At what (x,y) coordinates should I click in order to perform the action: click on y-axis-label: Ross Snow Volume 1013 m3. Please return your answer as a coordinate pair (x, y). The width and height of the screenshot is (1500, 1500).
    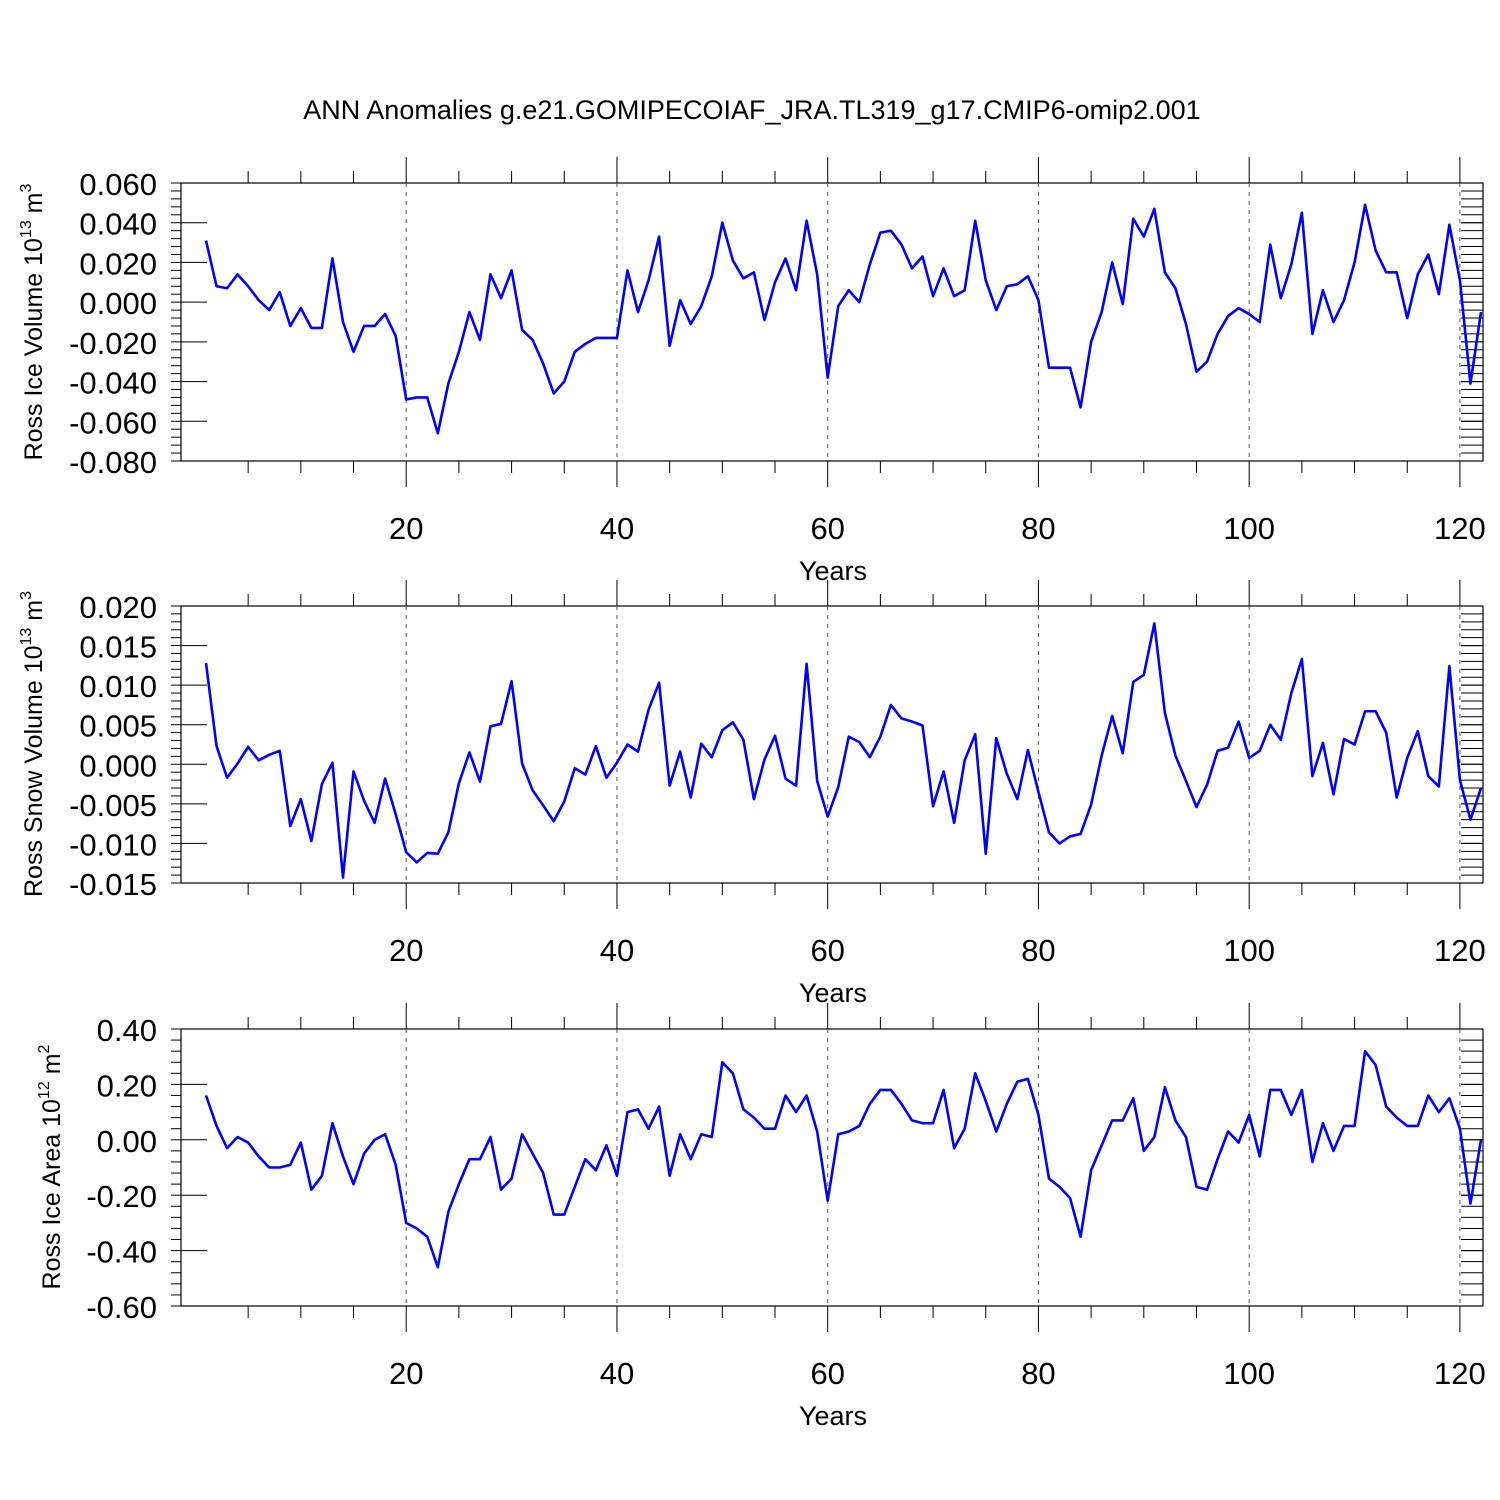
    Looking at the image, I should click on (33, 744).